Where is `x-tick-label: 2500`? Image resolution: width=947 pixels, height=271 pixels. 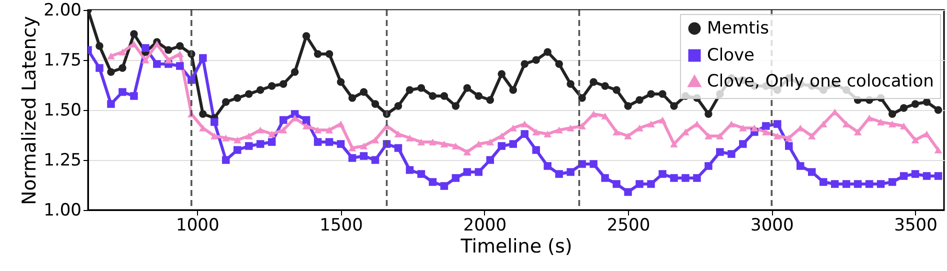
x-tick-label: 2500 is located at coordinates (628, 226).